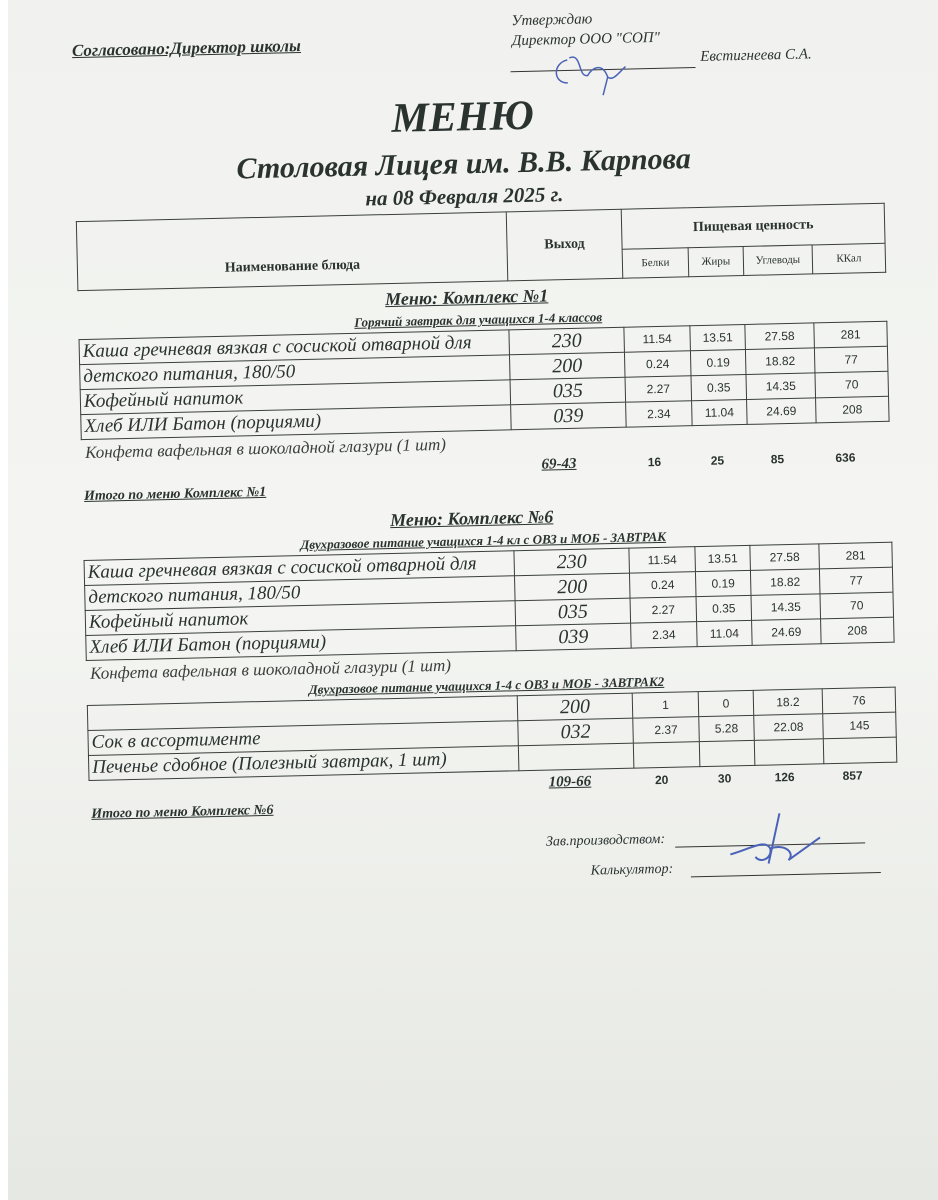 This screenshot has width=938, height=1200. I want to click on total-label: Итого по меню Комплекс №6, so click(182, 812).